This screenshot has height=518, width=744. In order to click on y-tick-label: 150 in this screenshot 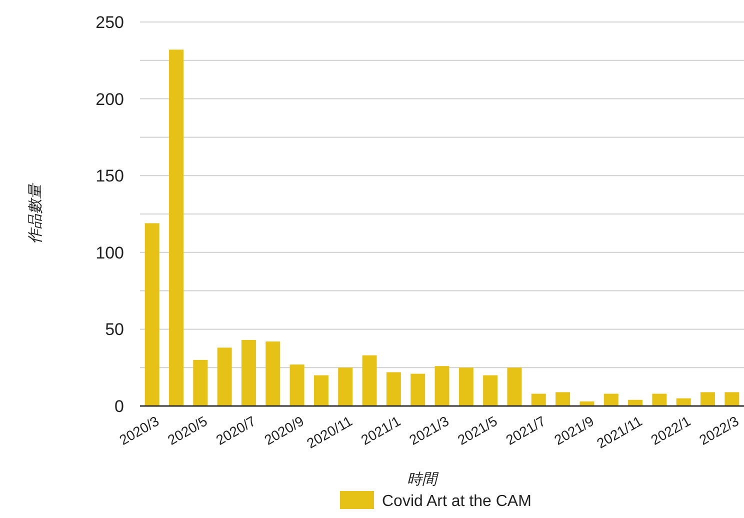, I will do `click(110, 176)`.